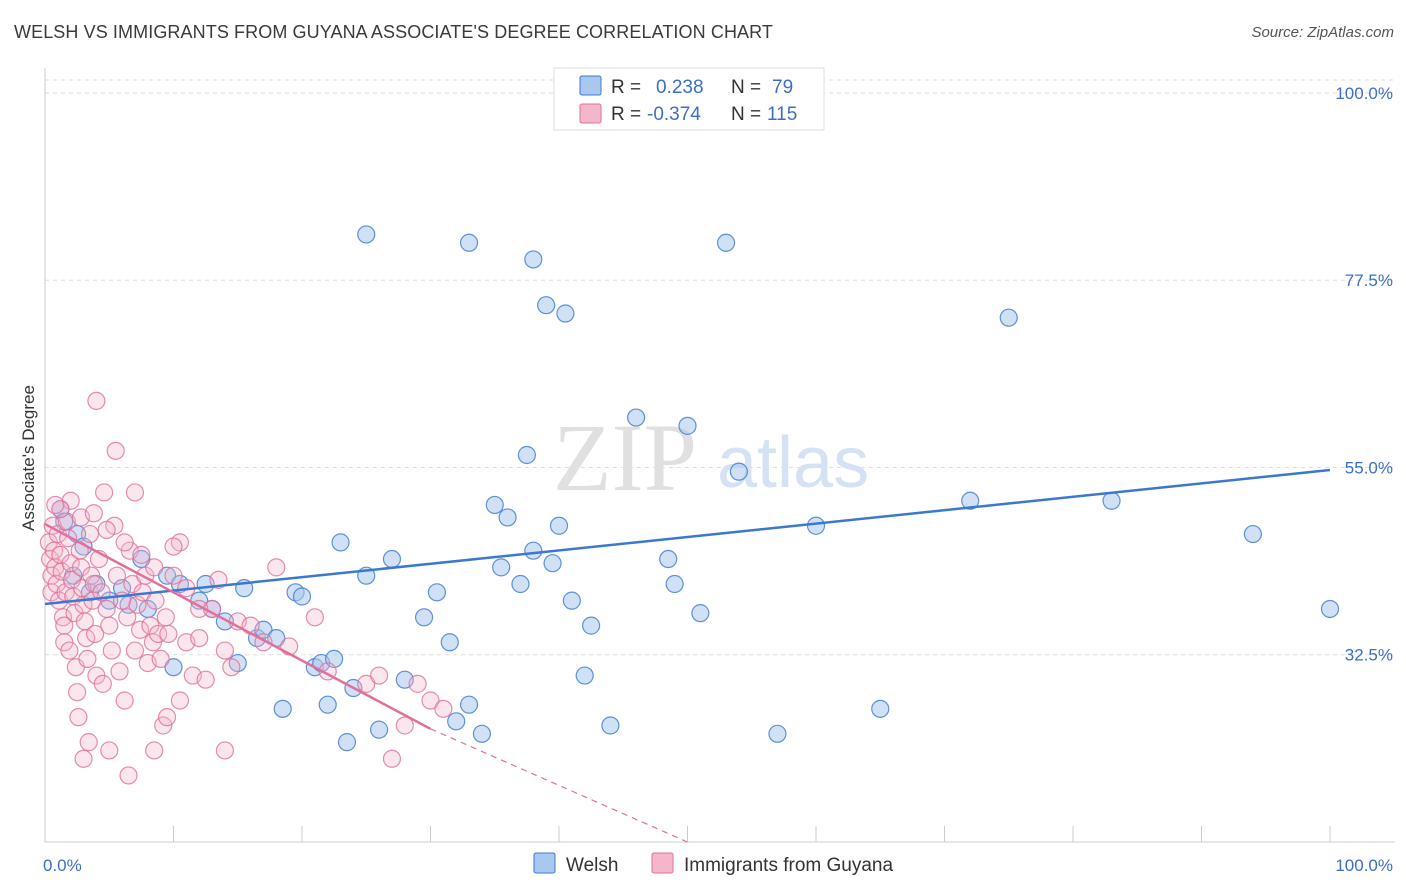  What do you see at coordinates (1364, 865) in the screenshot?
I see `x-tick-label-1: 100.0%` at bounding box center [1364, 865].